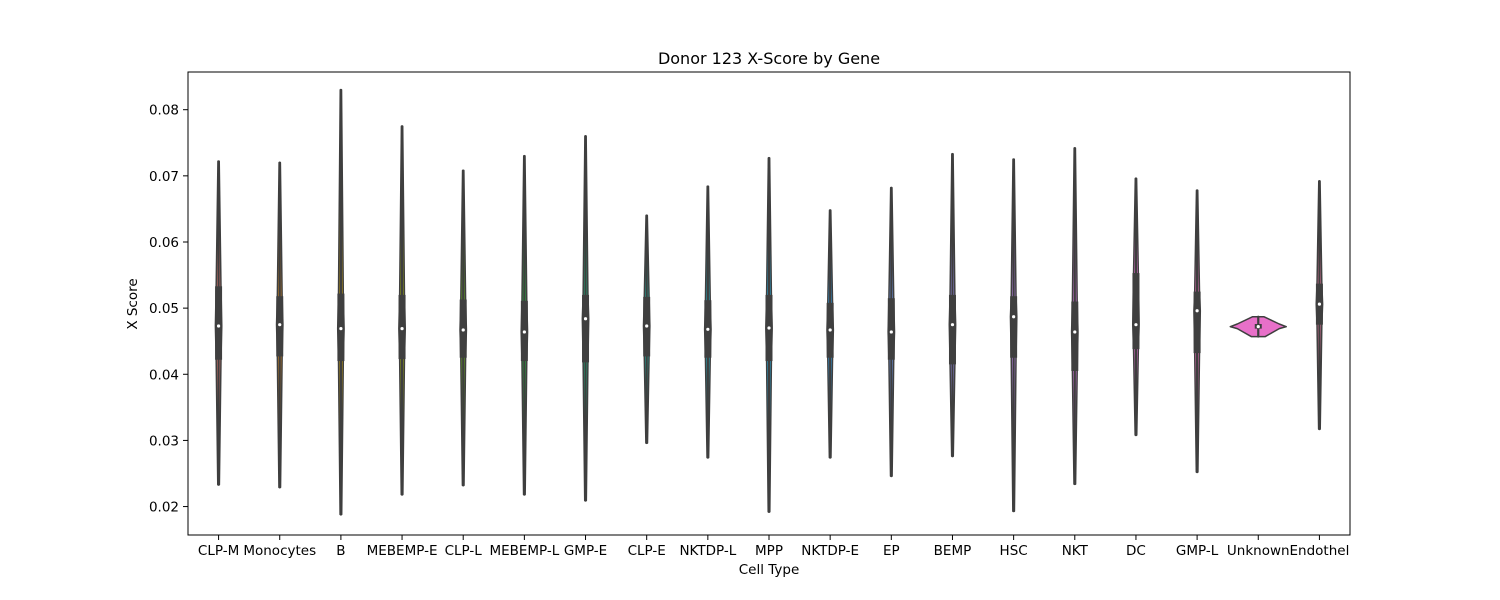 This screenshot has height=600, width=1500. Describe the element at coordinates (953, 551) in the screenshot. I see `x-tick-label: BEMP` at that location.